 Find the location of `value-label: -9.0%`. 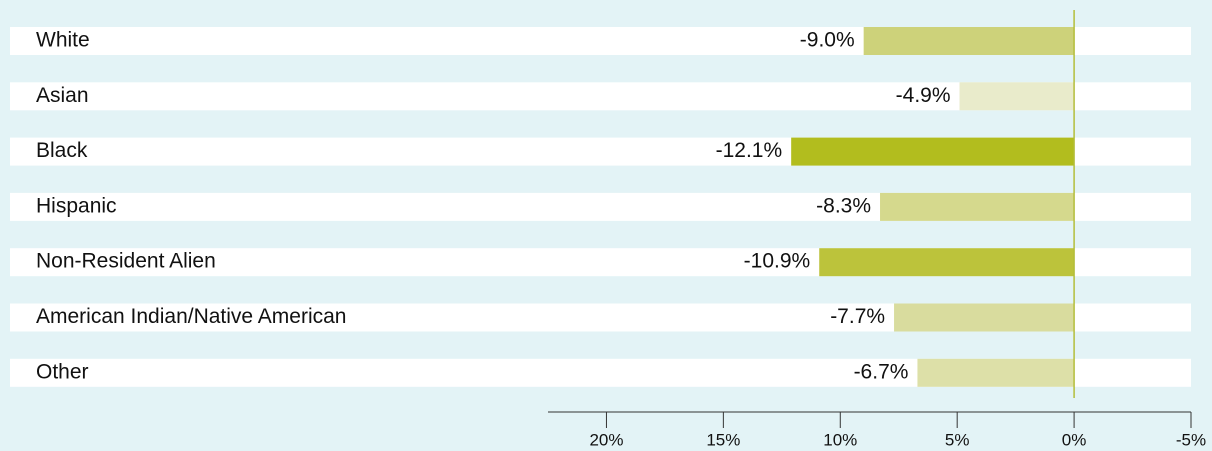

value-label: -9.0% is located at coordinates (827, 40).